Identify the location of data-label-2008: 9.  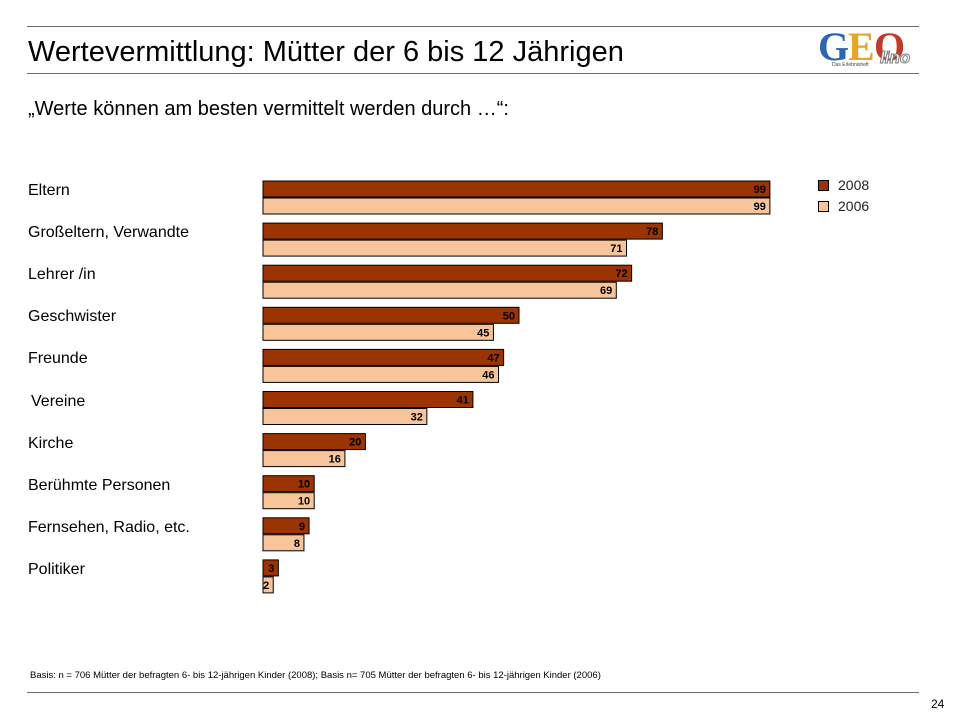
(302, 527).